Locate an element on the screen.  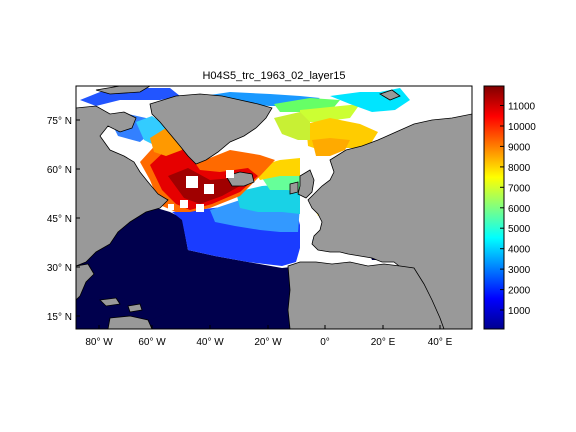
colorbar-ticks is located at coordinates (502, 208).